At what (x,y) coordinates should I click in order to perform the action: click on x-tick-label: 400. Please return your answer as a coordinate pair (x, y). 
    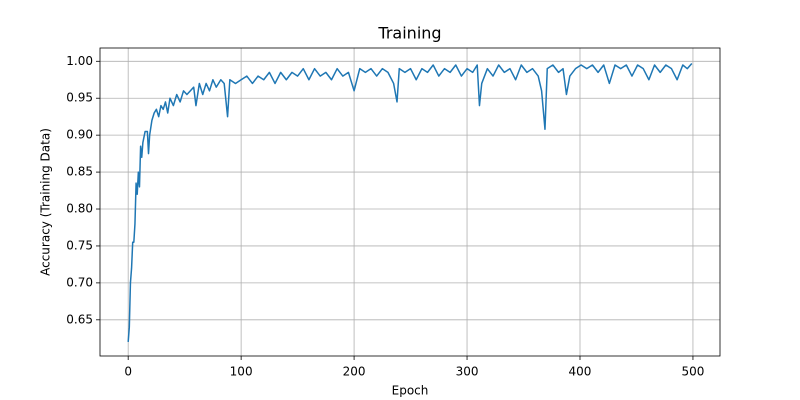
    Looking at the image, I should click on (580, 372).